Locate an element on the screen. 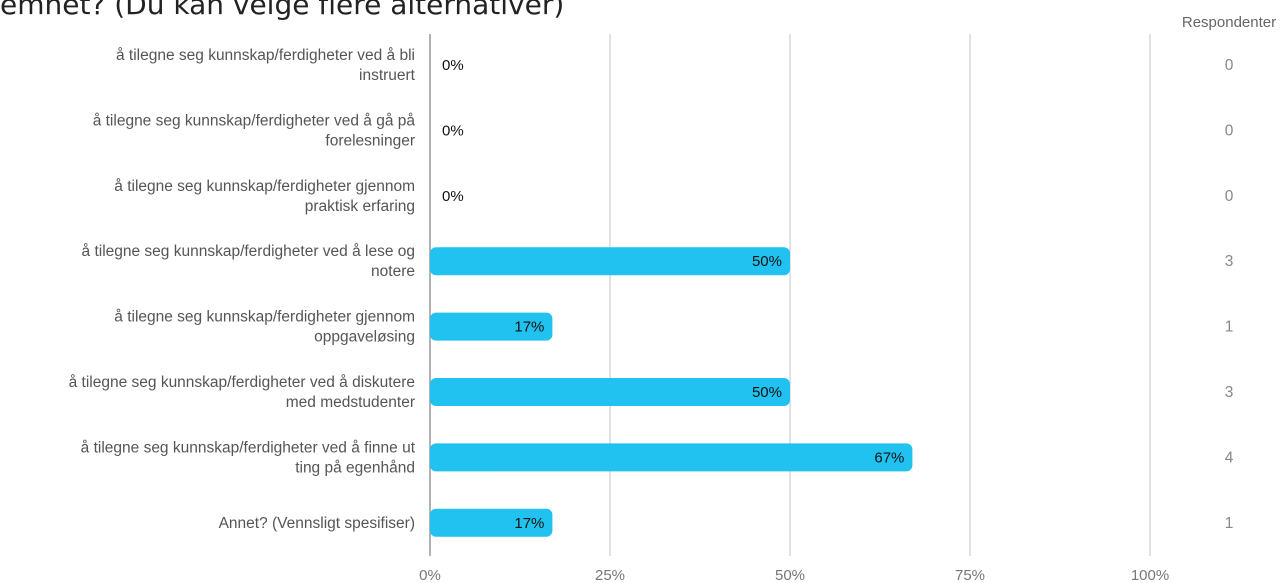  x-tick-label: 50% is located at coordinates (790, 575).